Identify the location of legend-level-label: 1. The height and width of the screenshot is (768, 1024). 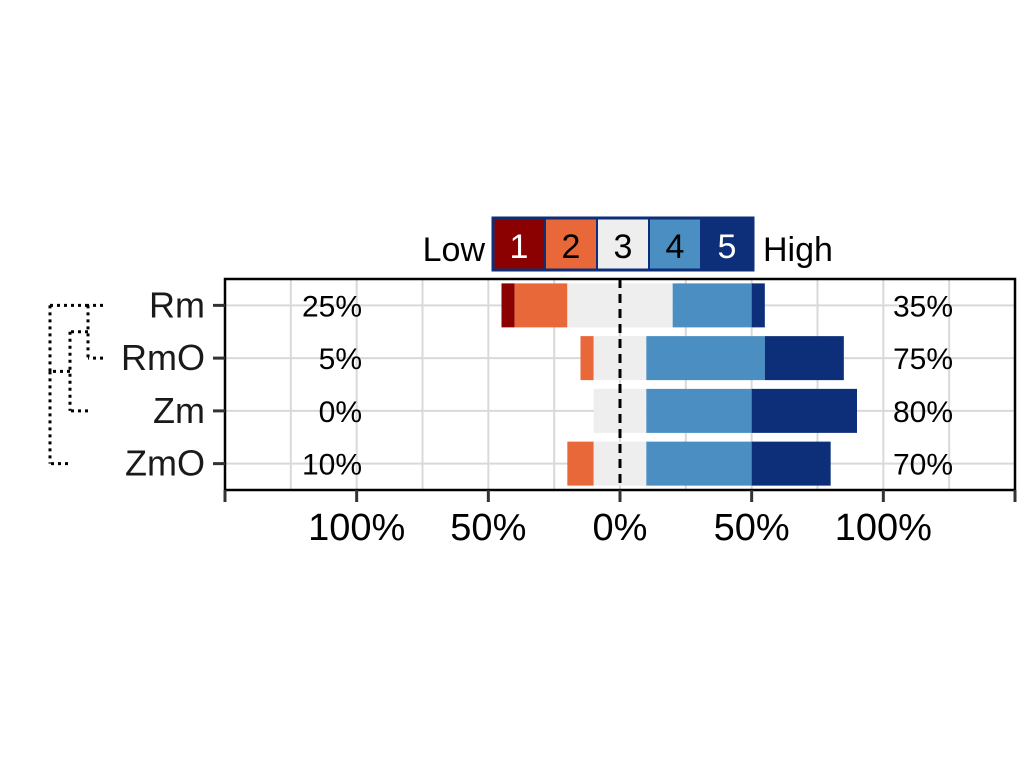
(519, 247).